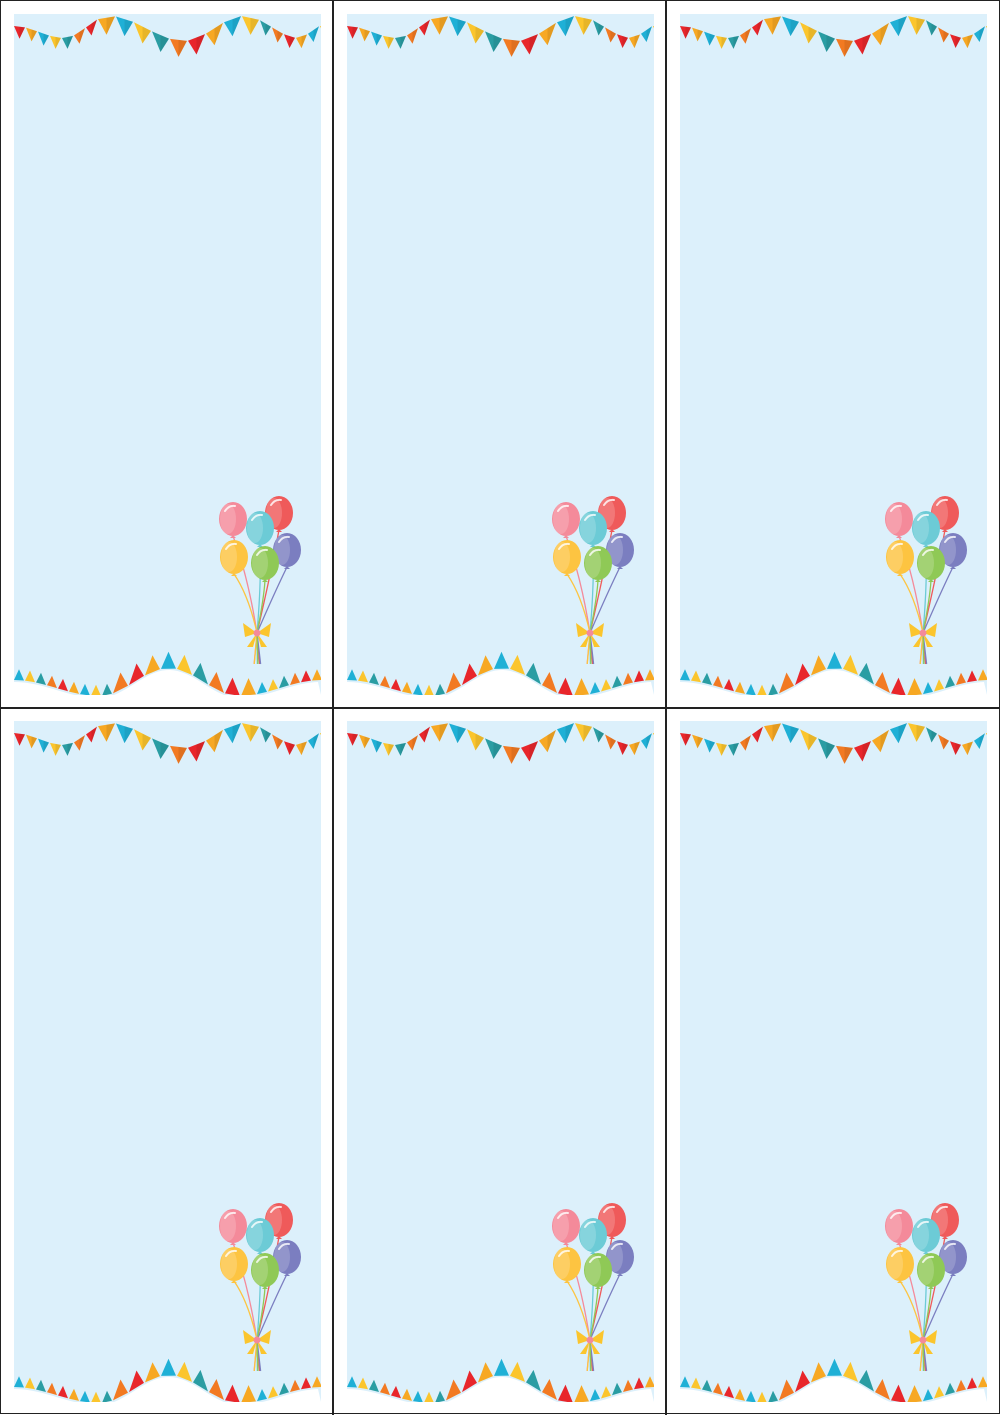 The height and width of the screenshot is (1415, 1000). I want to click on party-card, so click(500, 354).